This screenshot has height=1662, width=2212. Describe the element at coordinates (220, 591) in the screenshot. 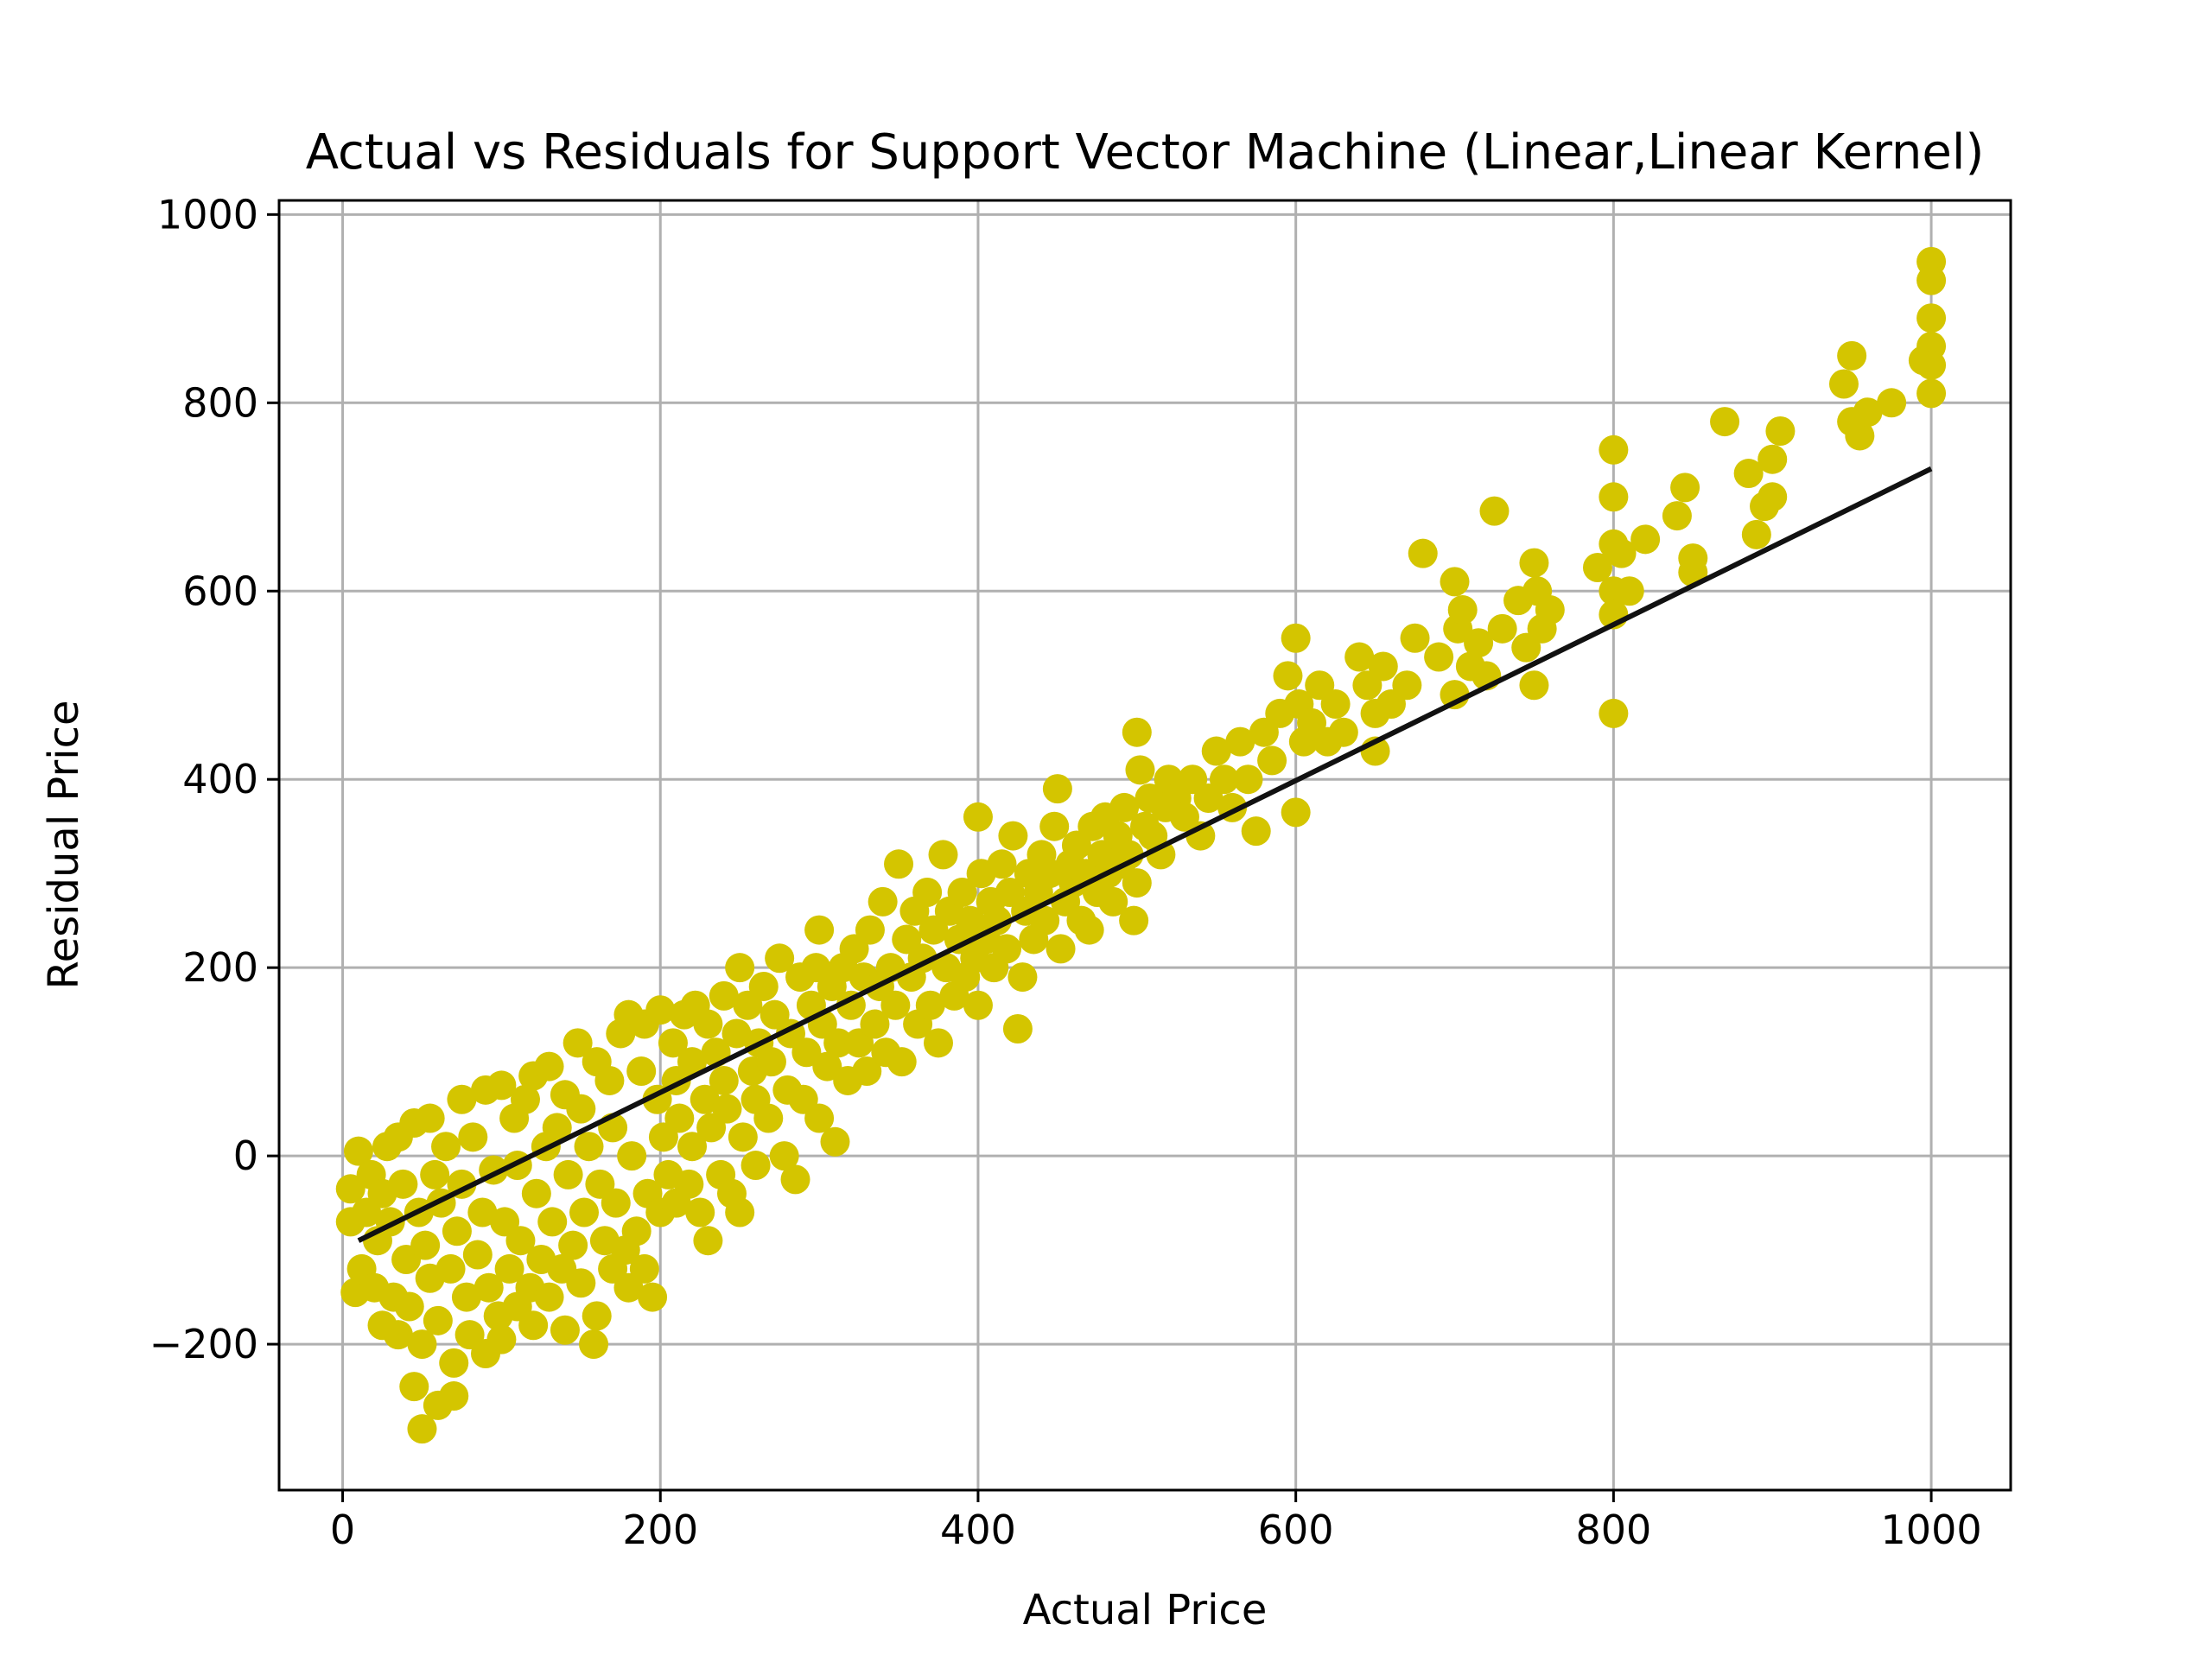

I see `y-tick-label: 600` at that location.